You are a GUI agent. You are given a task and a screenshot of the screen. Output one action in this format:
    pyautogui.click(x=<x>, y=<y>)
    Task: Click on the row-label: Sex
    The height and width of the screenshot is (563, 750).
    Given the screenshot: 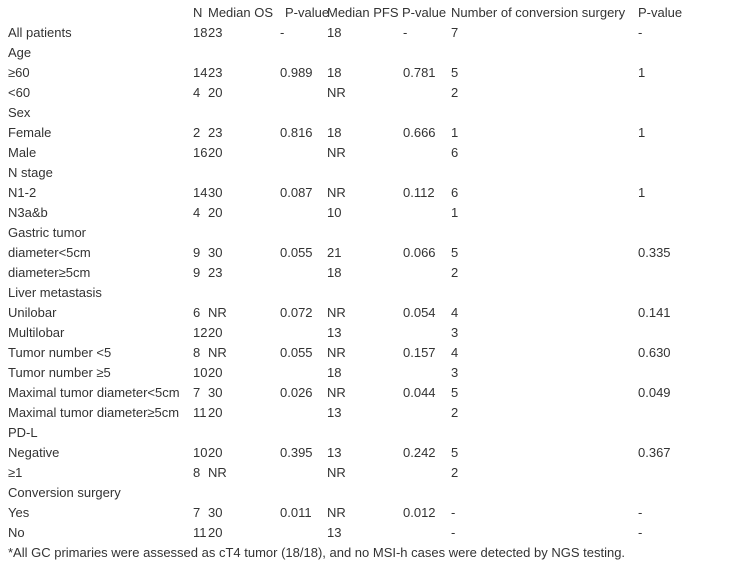 What is the action you would take?
    pyautogui.click(x=19, y=112)
    